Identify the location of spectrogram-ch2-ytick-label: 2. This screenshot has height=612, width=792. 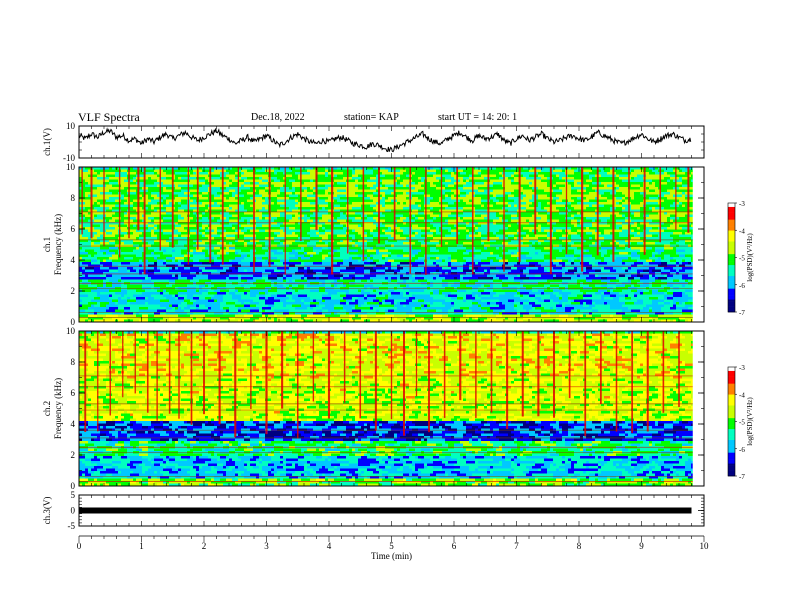
(73, 455).